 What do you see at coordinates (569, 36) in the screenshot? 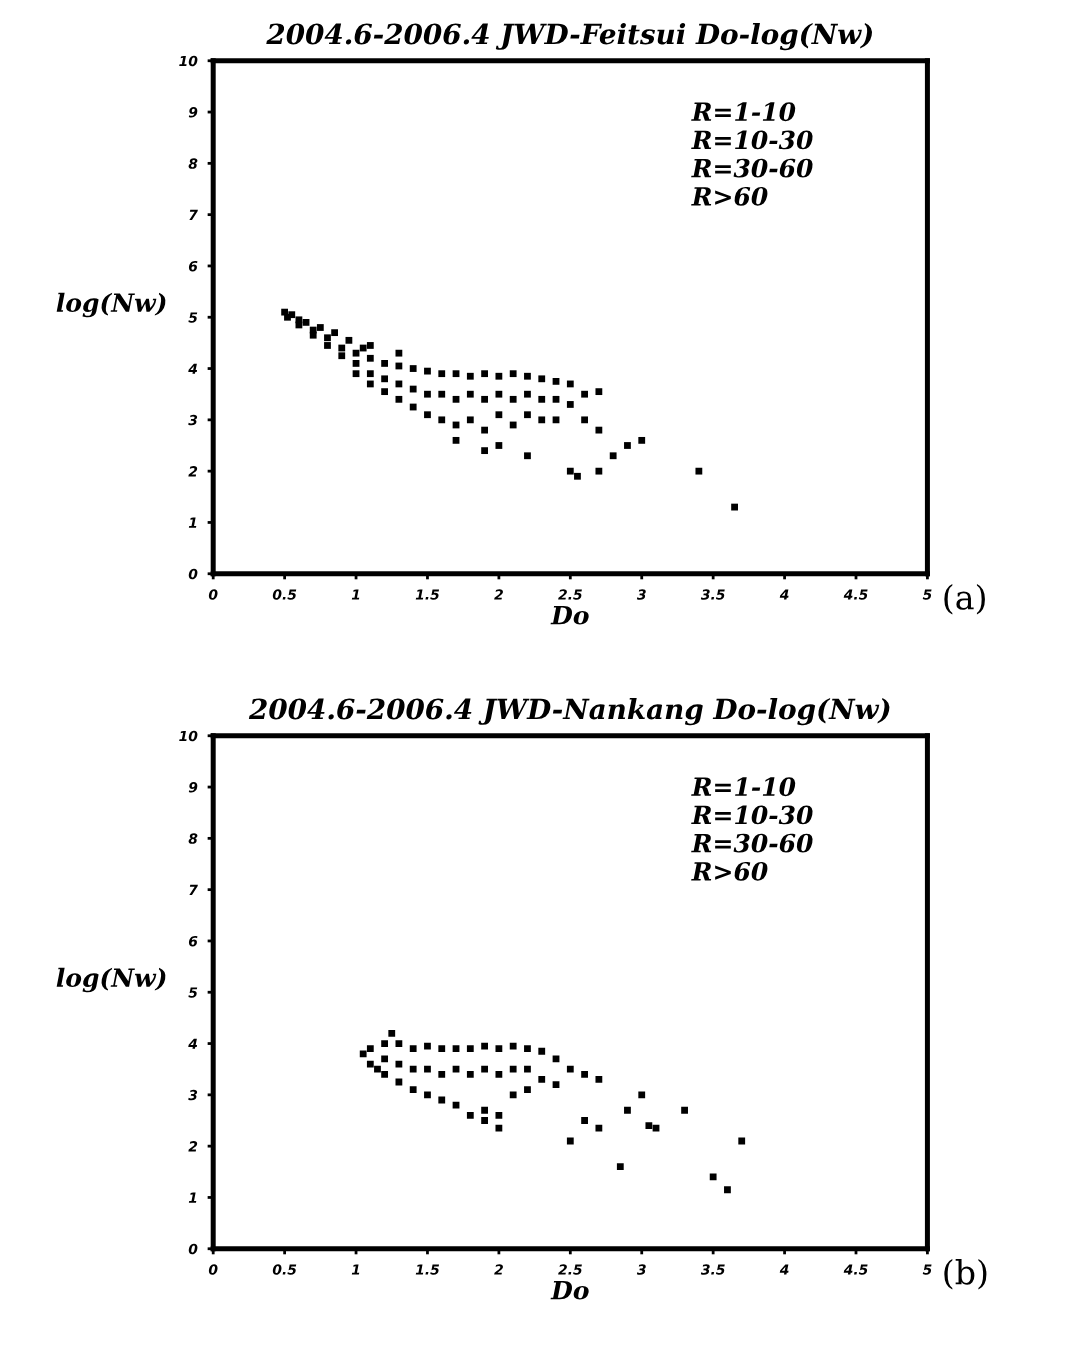
I see `chart-title: 2004.6-2006.4 JWD-Feitsui Do-log(Nw)` at bounding box center [569, 36].